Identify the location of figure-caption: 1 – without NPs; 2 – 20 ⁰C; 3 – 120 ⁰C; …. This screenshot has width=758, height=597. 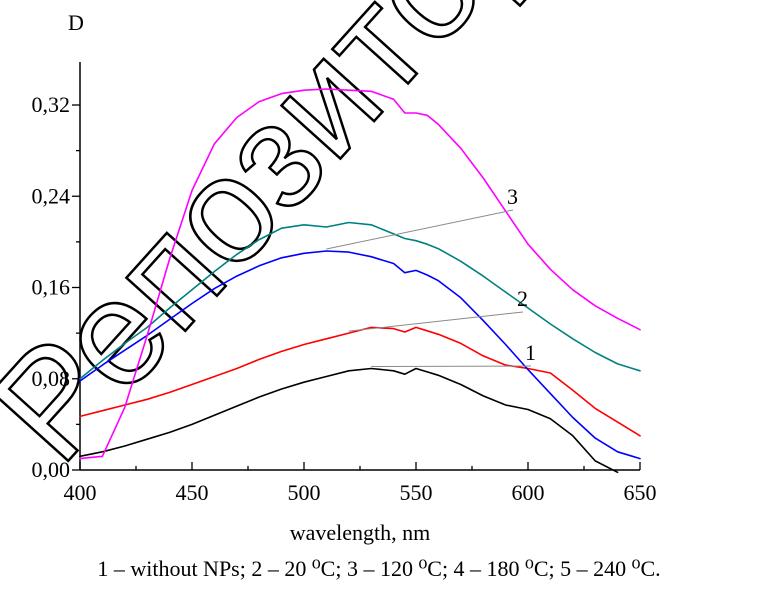
(379, 568).